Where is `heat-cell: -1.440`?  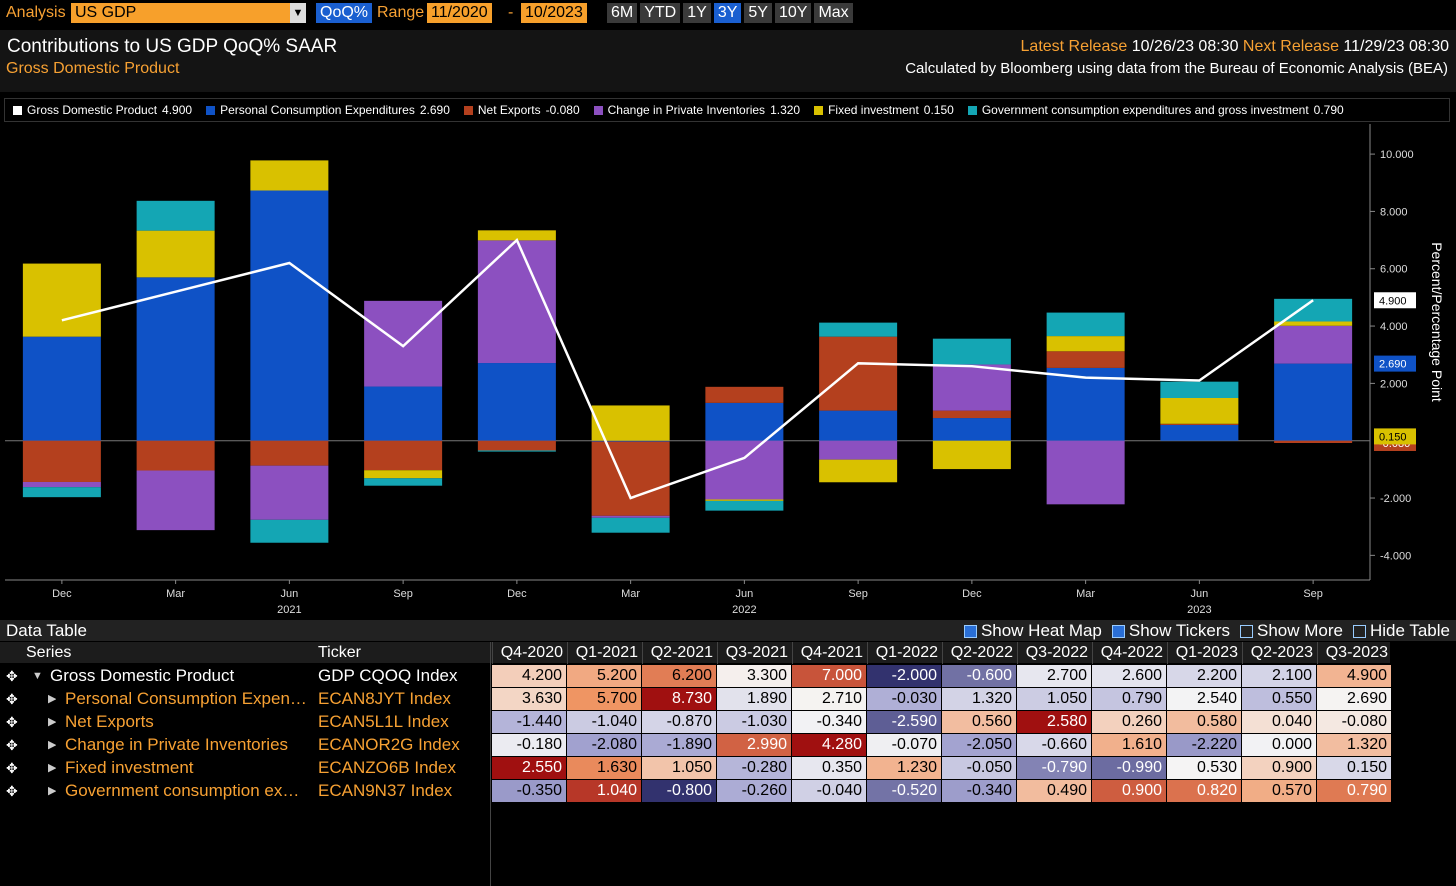 heat-cell: -1.440 is located at coordinates (529, 722).